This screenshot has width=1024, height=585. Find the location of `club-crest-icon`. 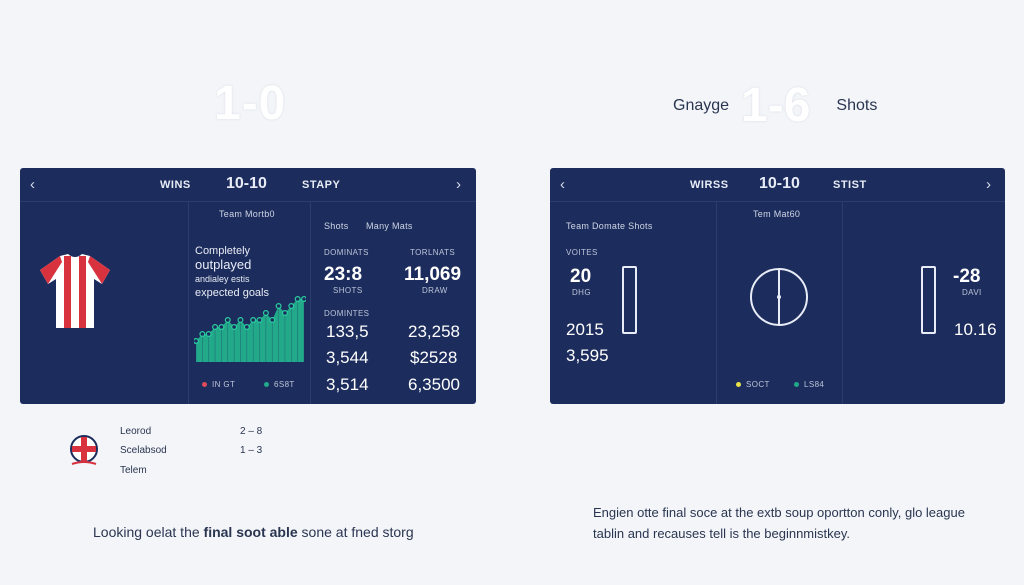

club-crest-icon is located at coordinates (84, 450).